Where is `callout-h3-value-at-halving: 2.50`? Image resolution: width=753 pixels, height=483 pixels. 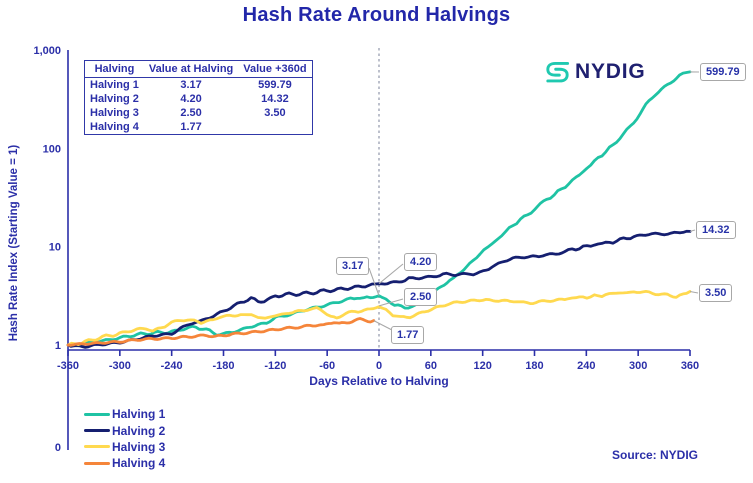
callout-h3-value-at-halving: 2.50 is located at coordinates (421, 297).